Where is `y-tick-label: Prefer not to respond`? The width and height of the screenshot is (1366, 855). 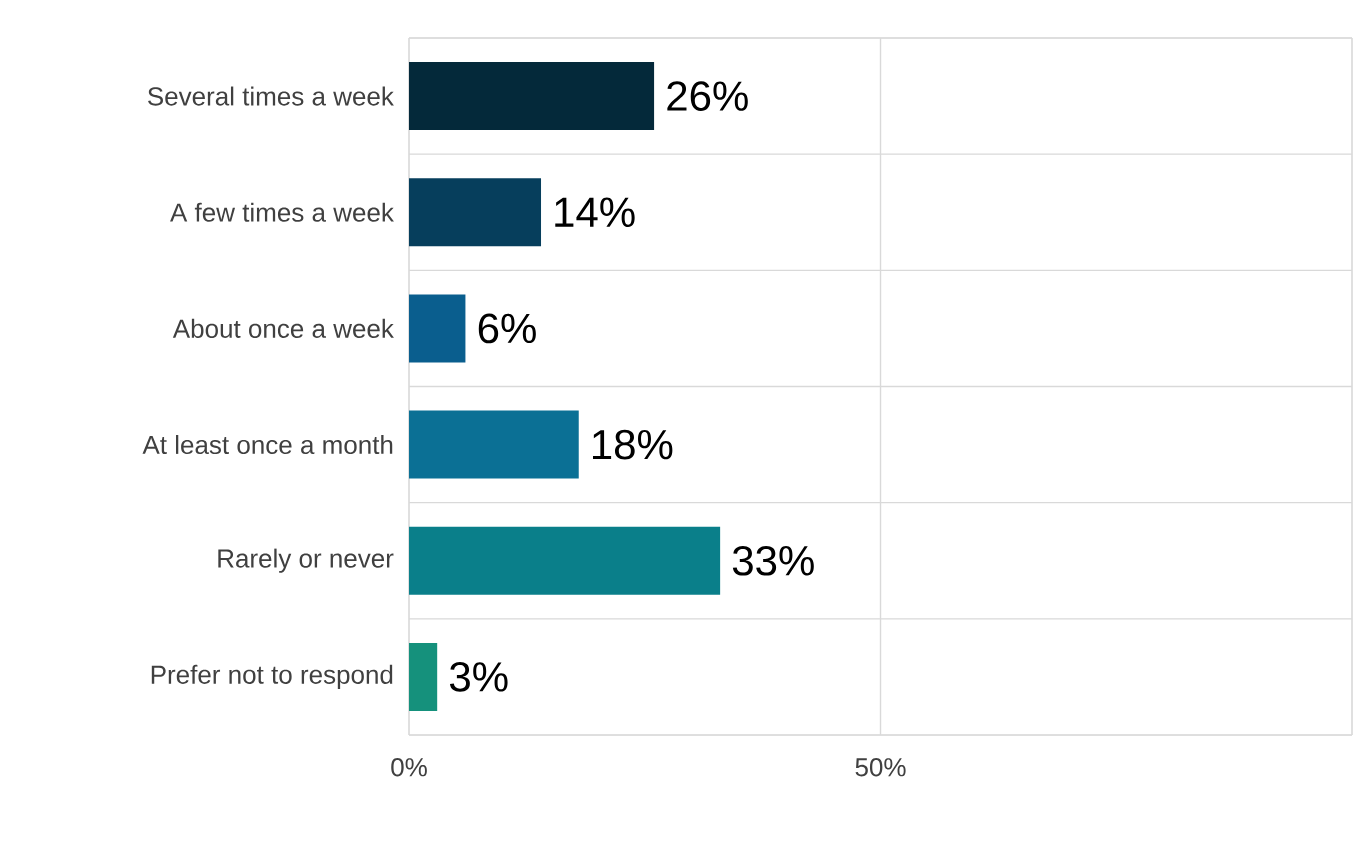 y-tick-label: Prefer not to respond is located at coordinates (272, 677).